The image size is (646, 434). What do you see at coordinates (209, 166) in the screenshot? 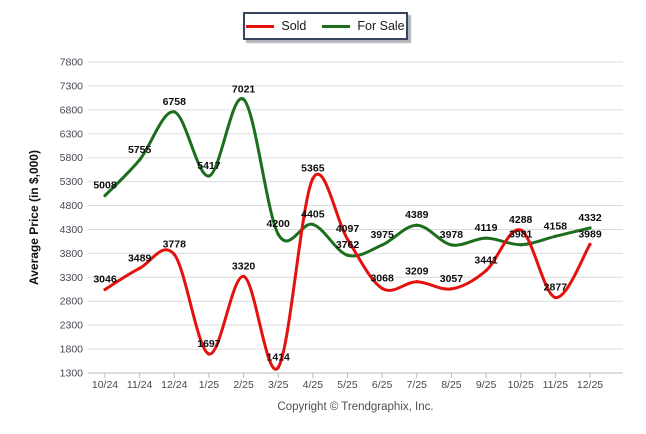
I see `data-label: 5417` at bounding box center [209, 166].